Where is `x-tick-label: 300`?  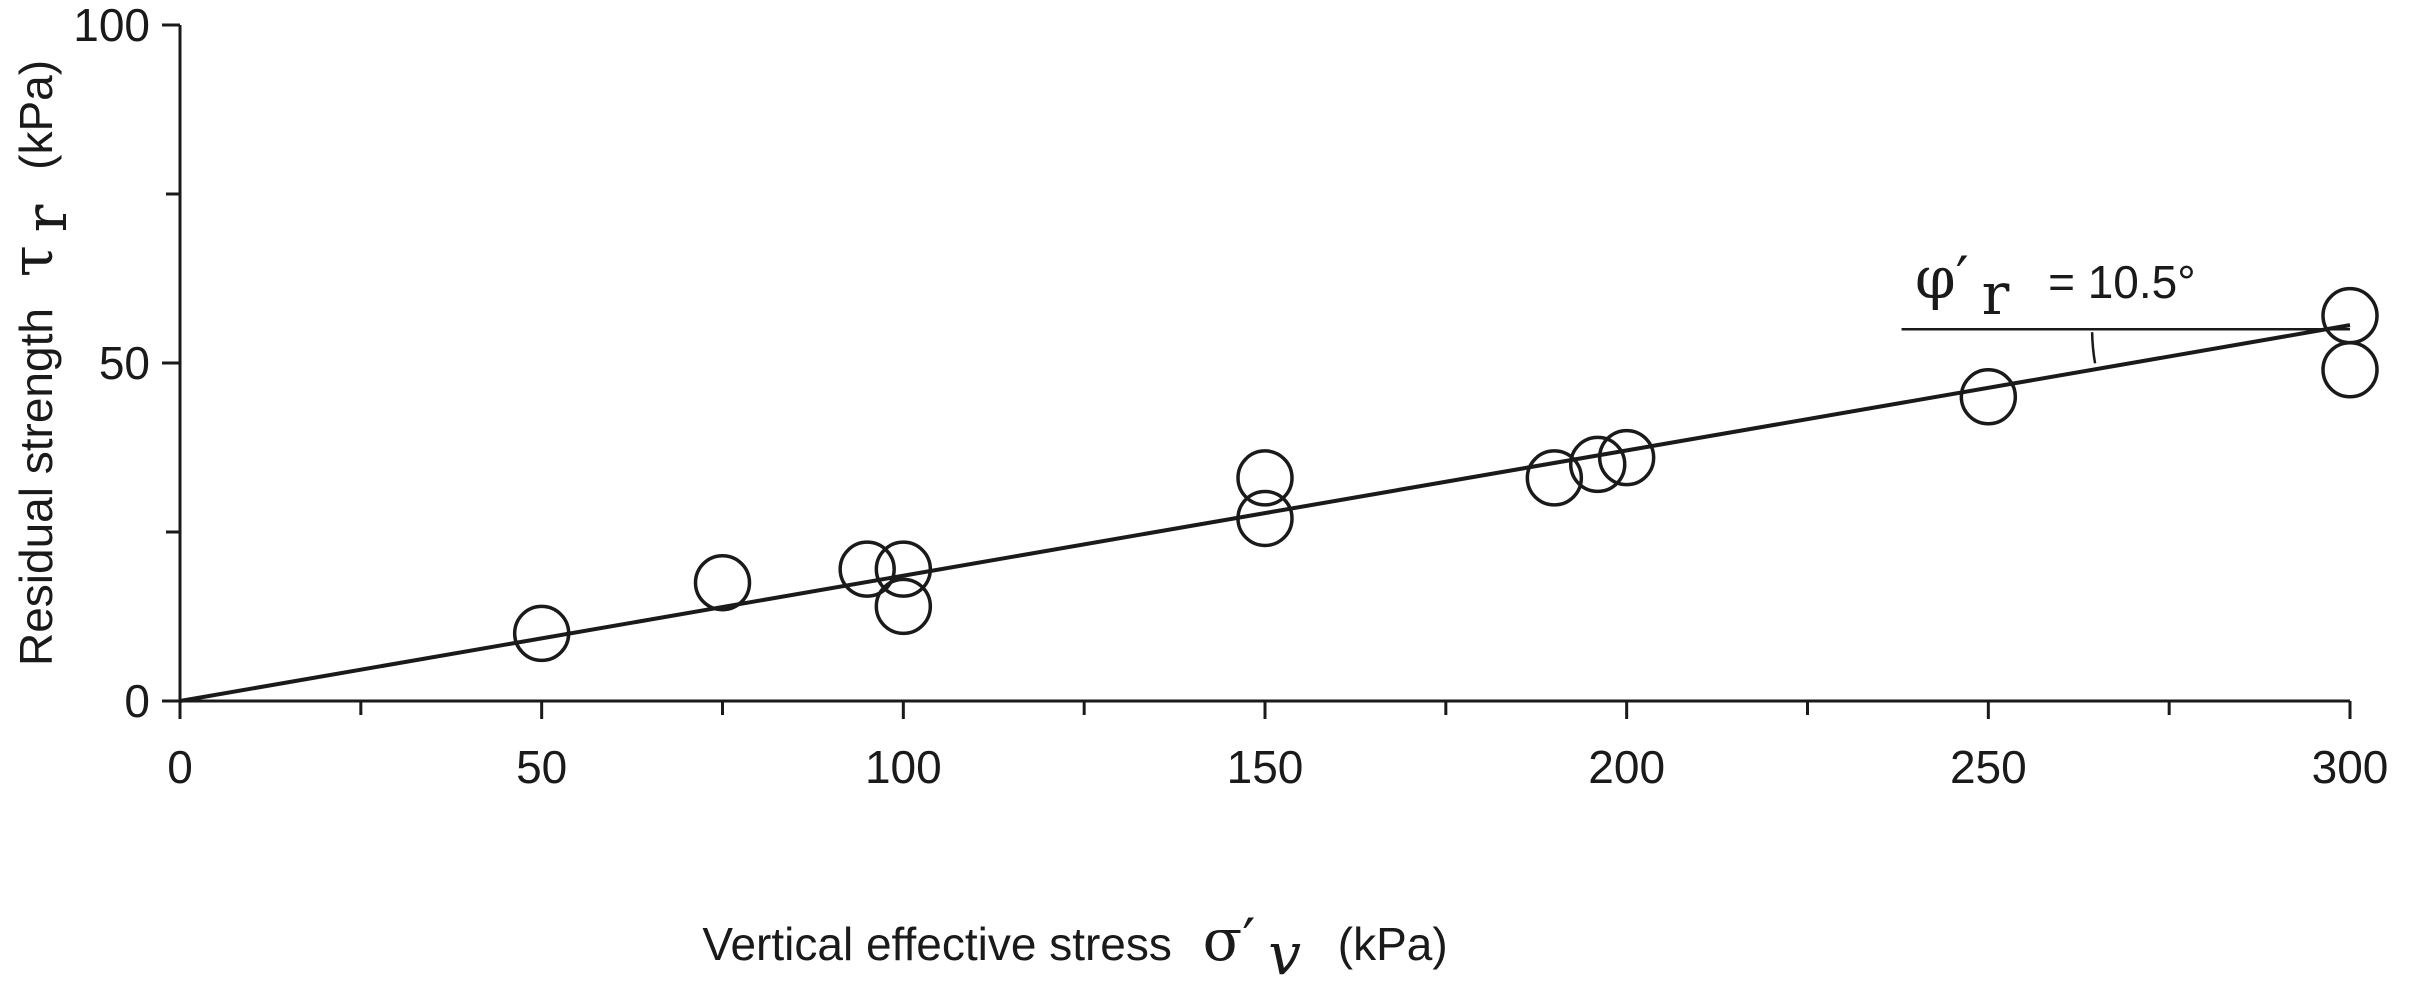 x-tick-label: 300 is located at coordinates (2350, 767).